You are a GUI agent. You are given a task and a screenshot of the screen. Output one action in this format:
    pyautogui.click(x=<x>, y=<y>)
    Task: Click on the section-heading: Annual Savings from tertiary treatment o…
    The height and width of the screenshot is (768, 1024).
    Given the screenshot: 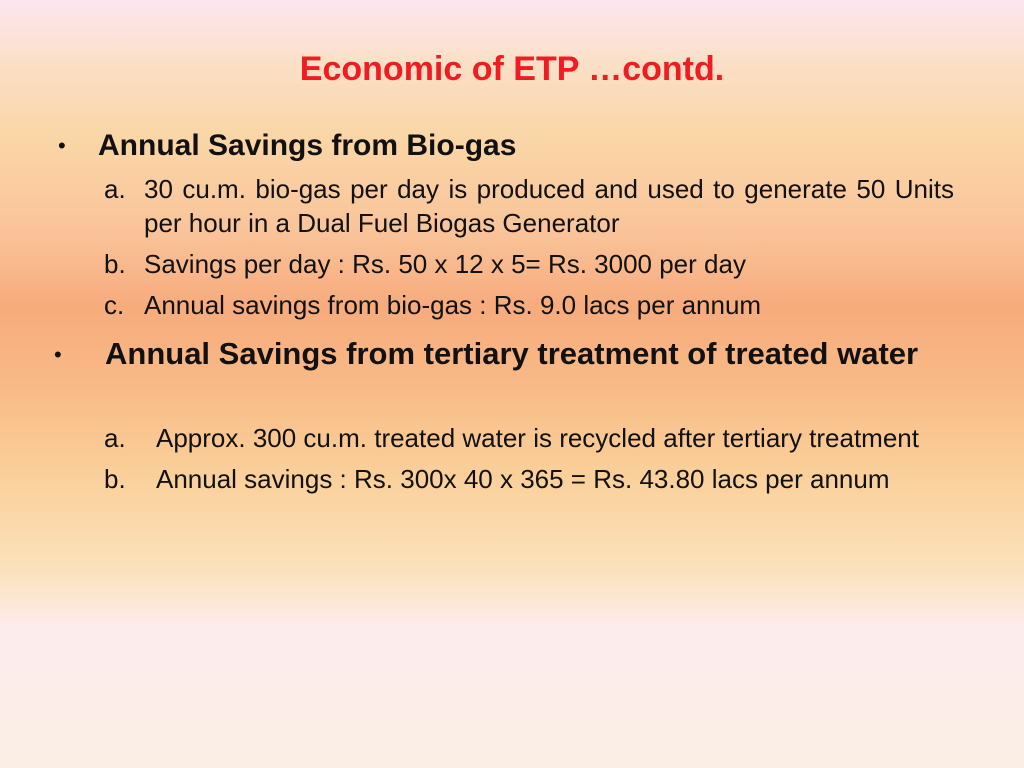 What is the action you would take?
    pyautogui.click(x=512, y=353)
    